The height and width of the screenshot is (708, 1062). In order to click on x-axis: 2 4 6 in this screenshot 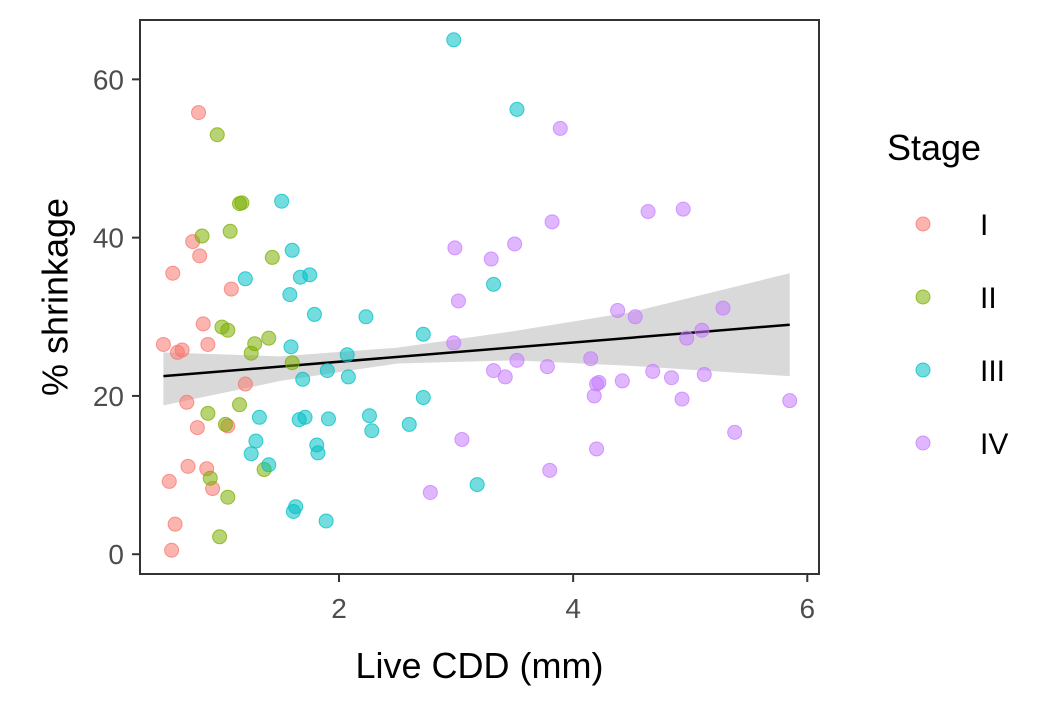, I will do `click(573, 599)`.